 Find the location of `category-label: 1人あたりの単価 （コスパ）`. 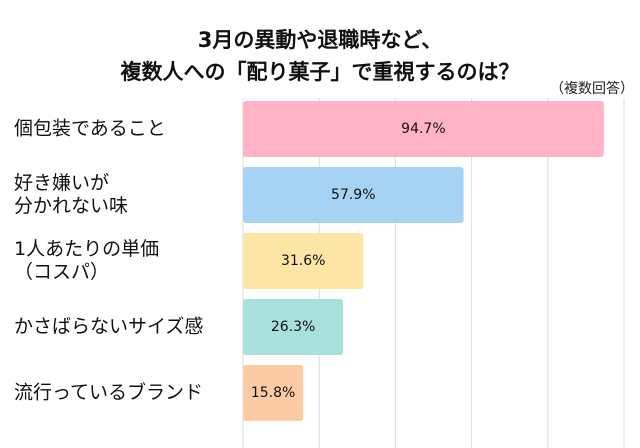

category-label: 1人あたりの単価 （コスパ） is located at coordinates (87, 260).